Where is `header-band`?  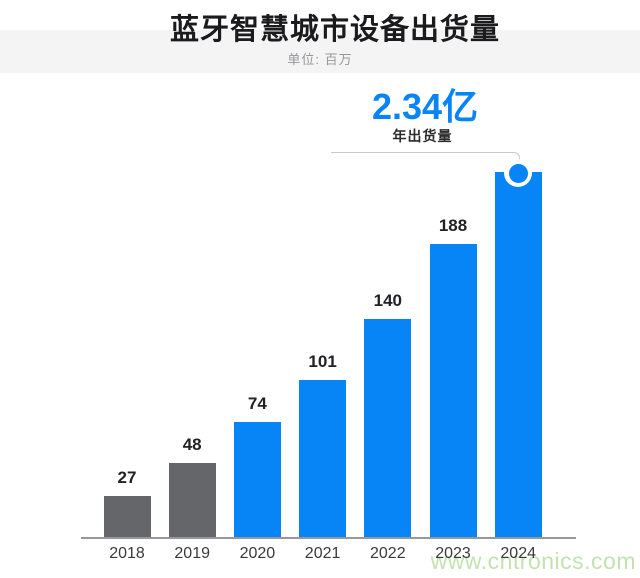
header-band is located at coordinates (320, 51).